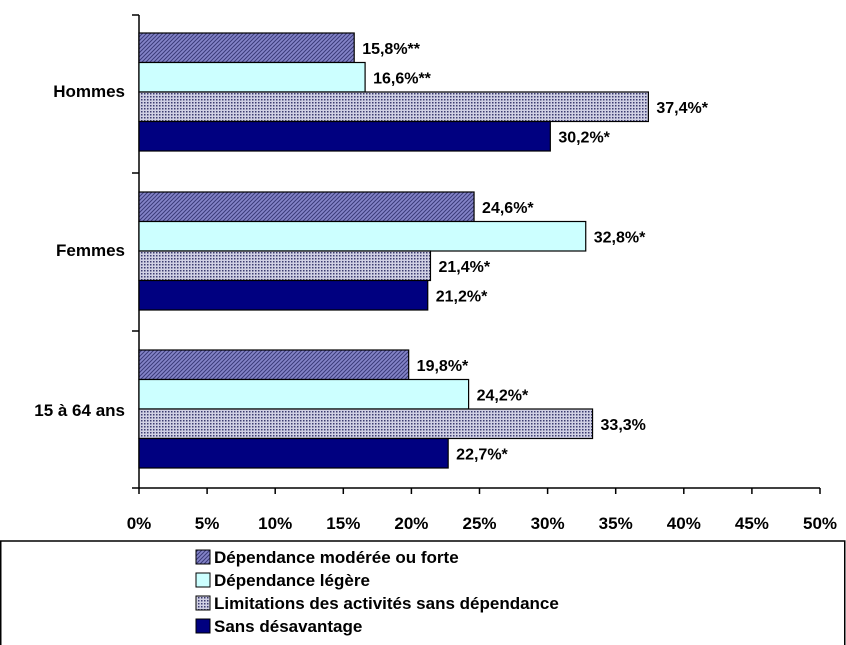 Image resolution: width=846 pixels, height=645 pixels. I want to click on x-tick-label: 30%, so click(548, 523).